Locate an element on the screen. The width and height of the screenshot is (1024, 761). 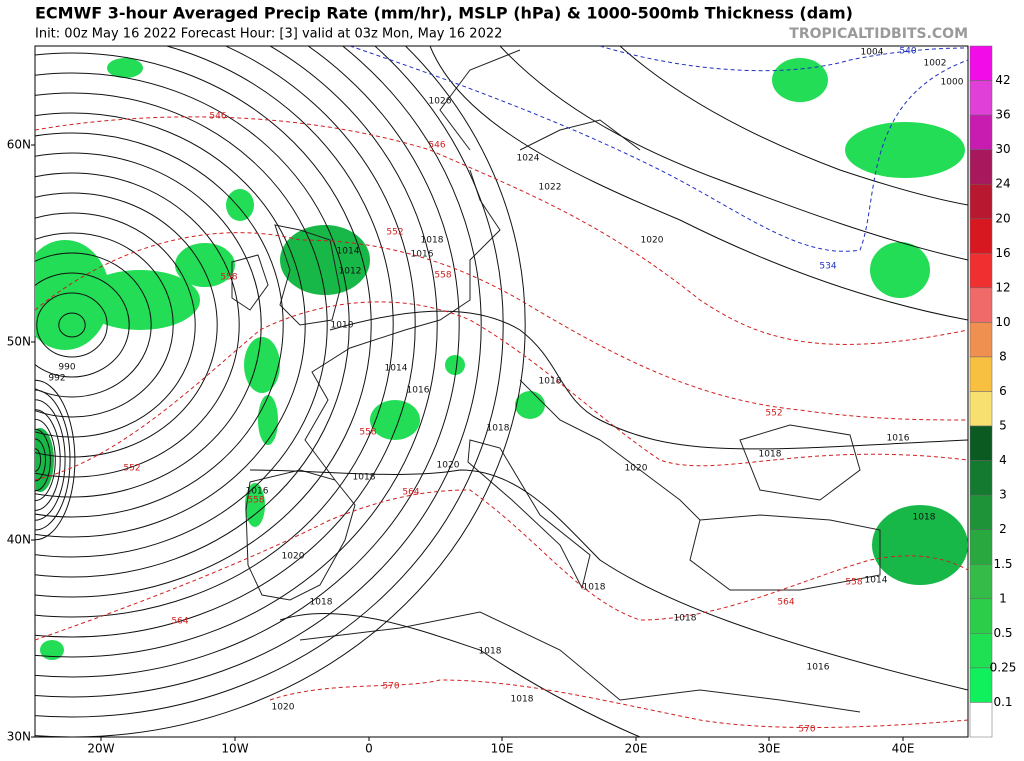
colorbar: 42 36 30 24 20 16 12 10 8 6 5 4 3 2 1.5 1 0.5 0.25 0.1 is located at coordinates (993, 391).